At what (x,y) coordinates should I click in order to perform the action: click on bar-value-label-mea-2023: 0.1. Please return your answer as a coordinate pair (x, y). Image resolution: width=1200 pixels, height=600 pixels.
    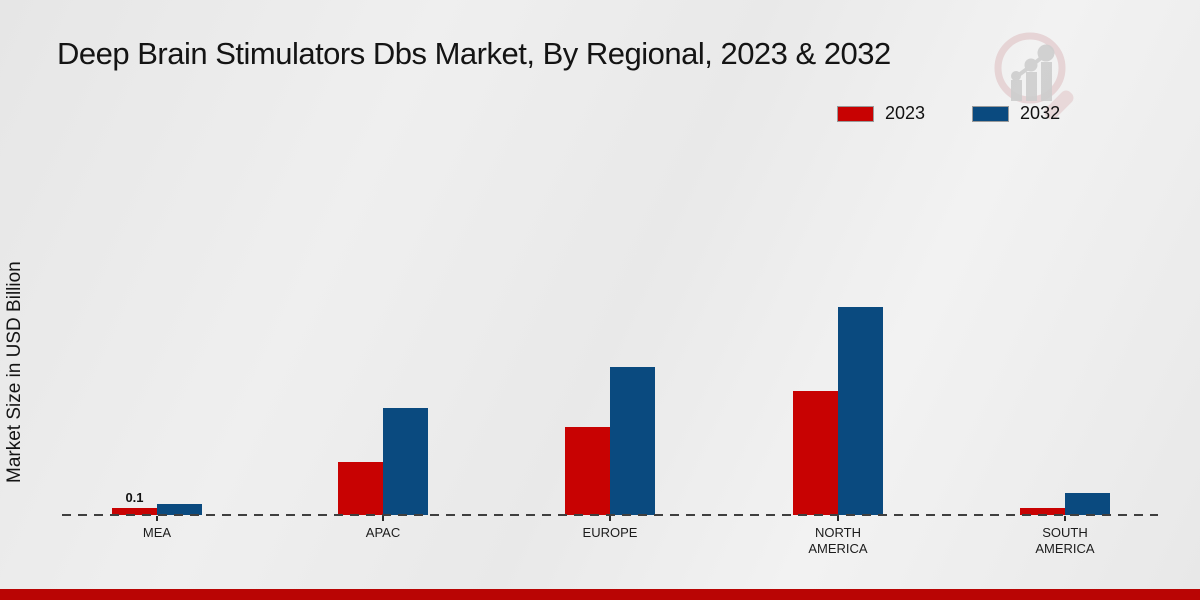
    Looking at the image, I should click on (134, 498).